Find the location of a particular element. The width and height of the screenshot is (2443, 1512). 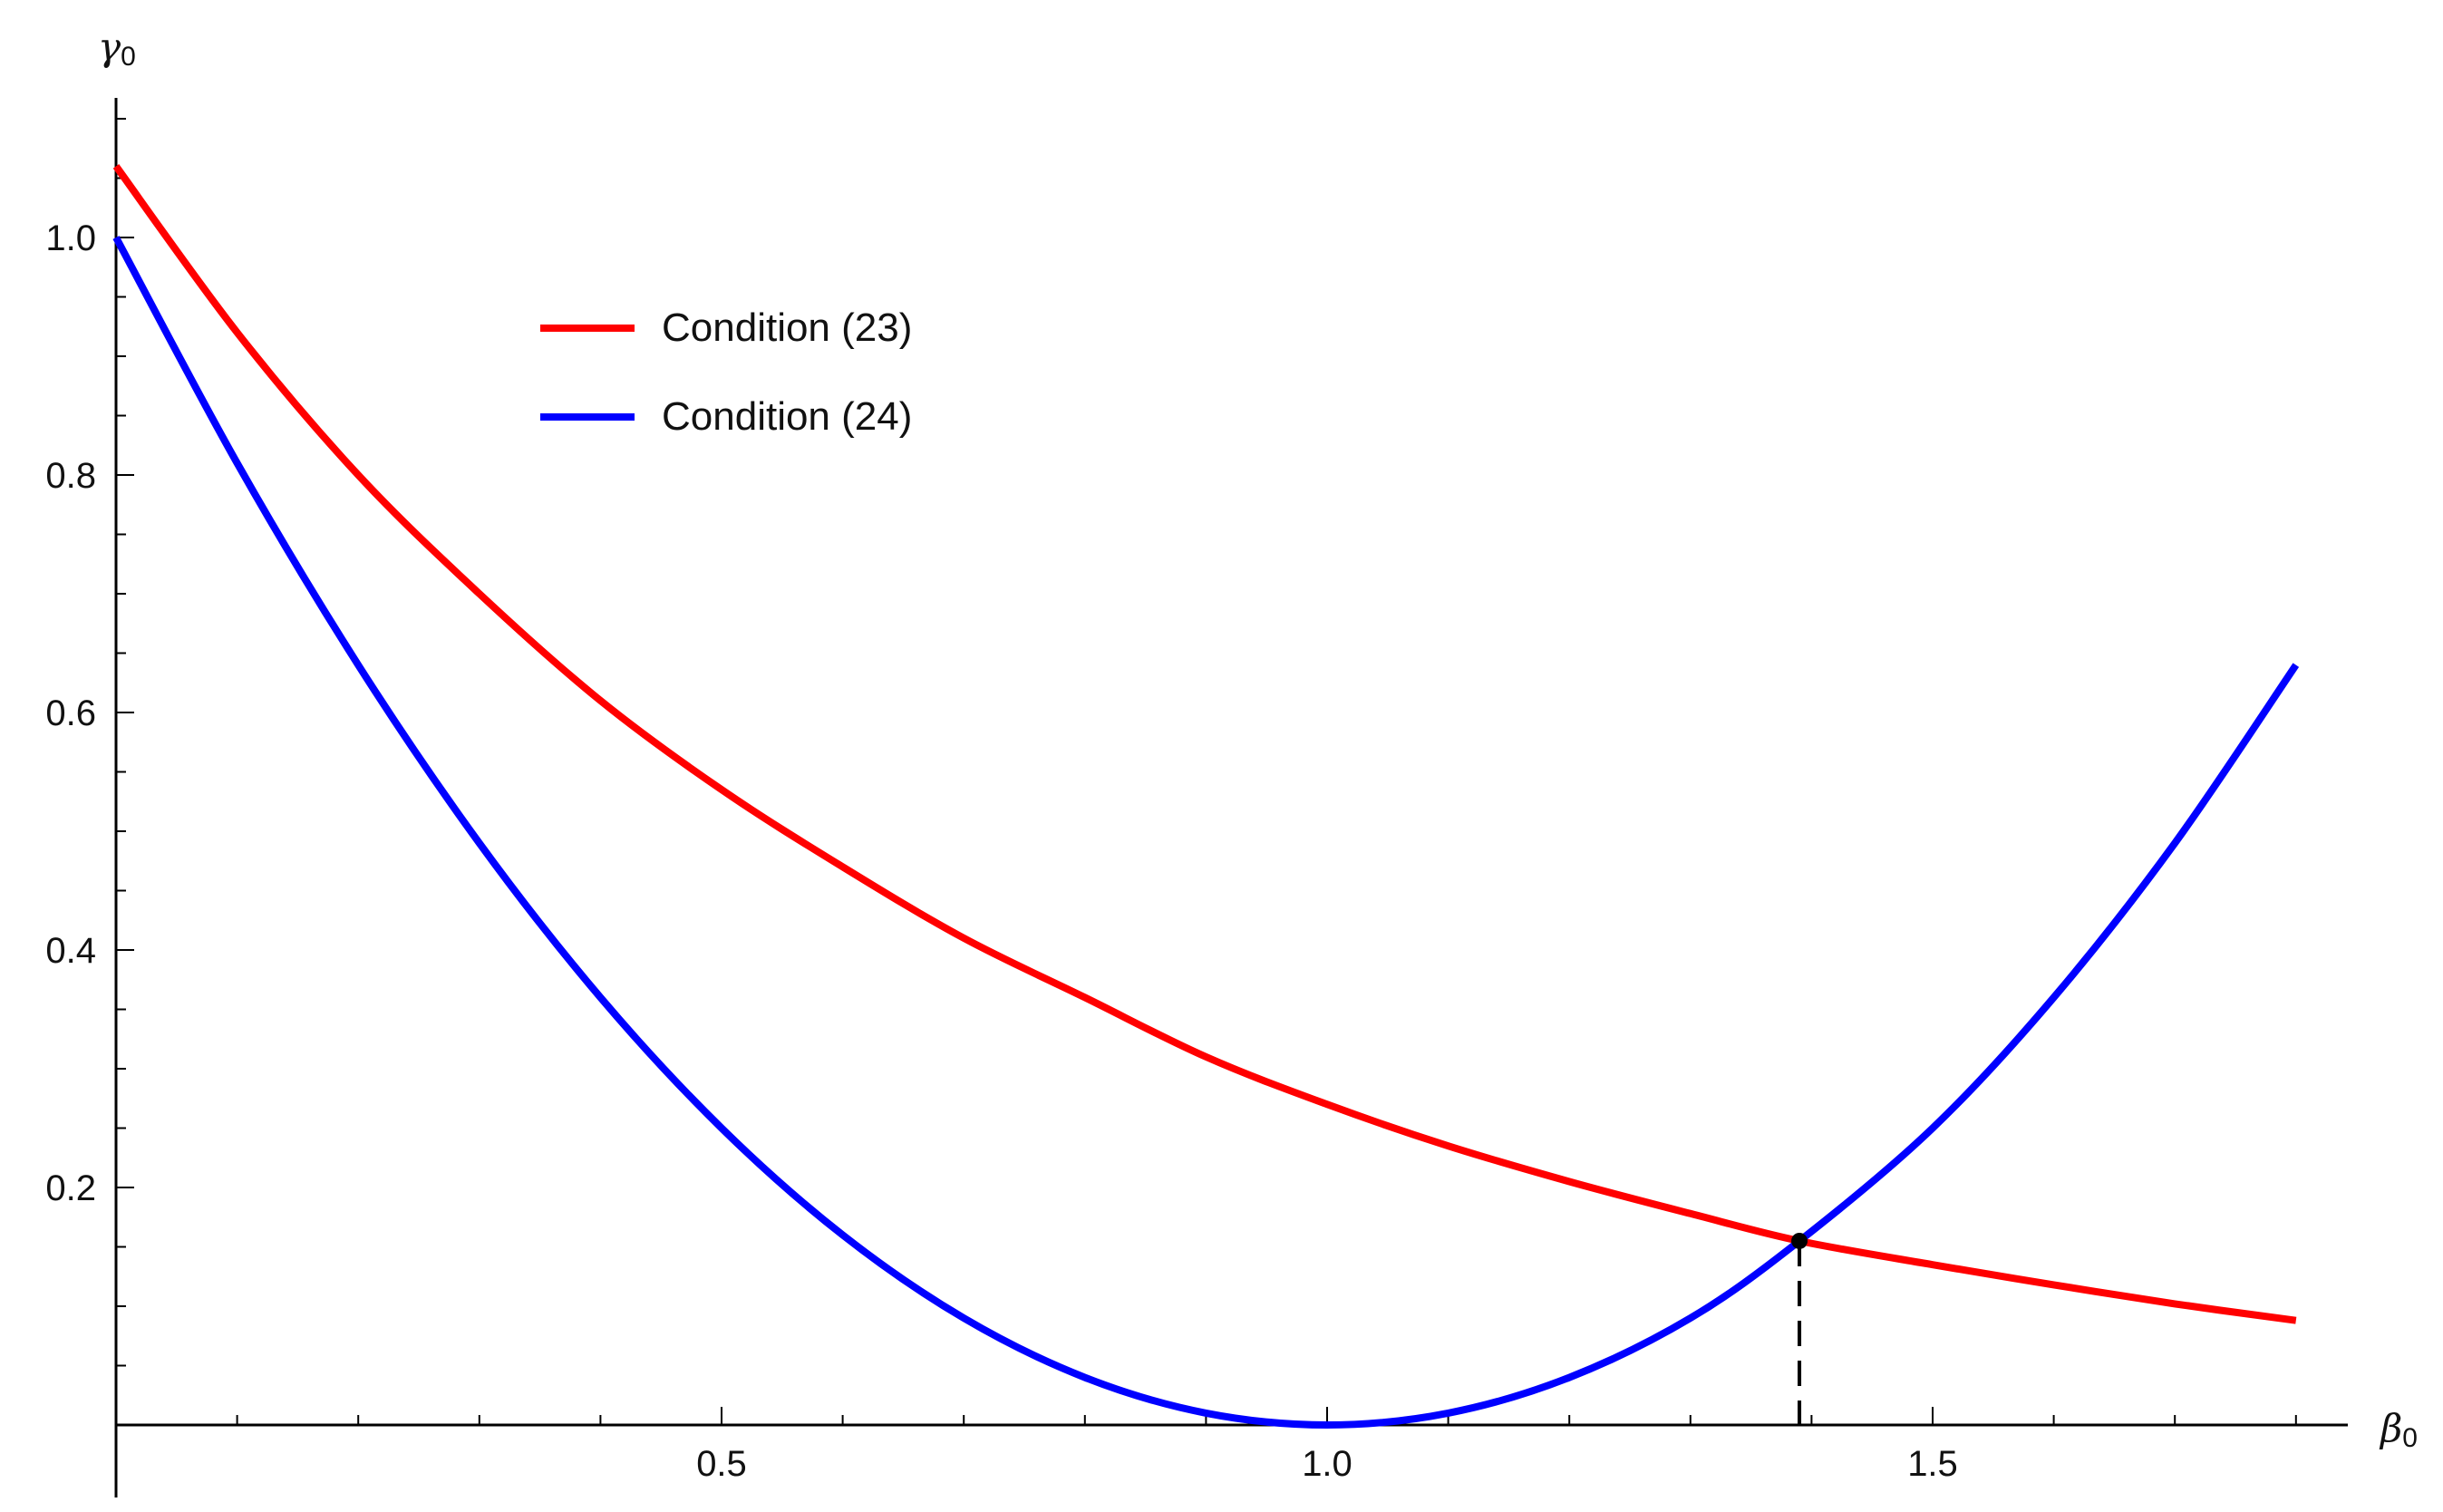

y-tick-label: 1.0 is located at coordinates (70, 238).